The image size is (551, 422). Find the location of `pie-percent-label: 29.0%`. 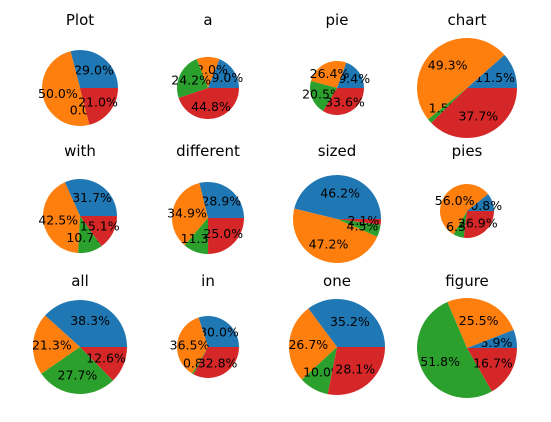

pie-percent-label: 29.0% is located at coordinates (94, 69).